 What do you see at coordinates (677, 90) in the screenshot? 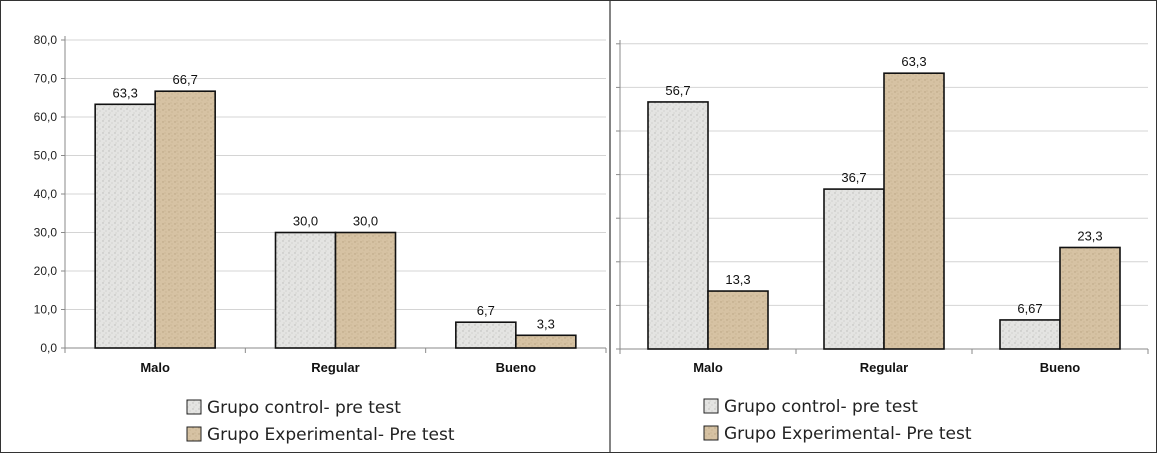
I see `data-label: 56,7` at bounding box center [677, 90].